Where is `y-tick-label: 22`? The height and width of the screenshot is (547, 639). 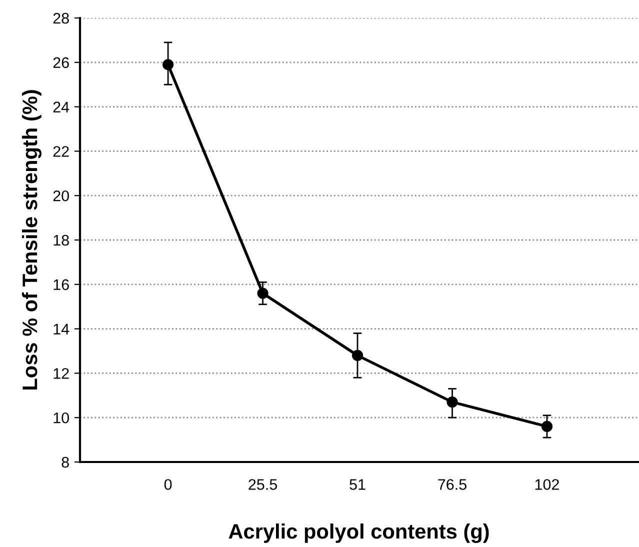 y-tick-label: 22 is located at coordinates (61, 151).